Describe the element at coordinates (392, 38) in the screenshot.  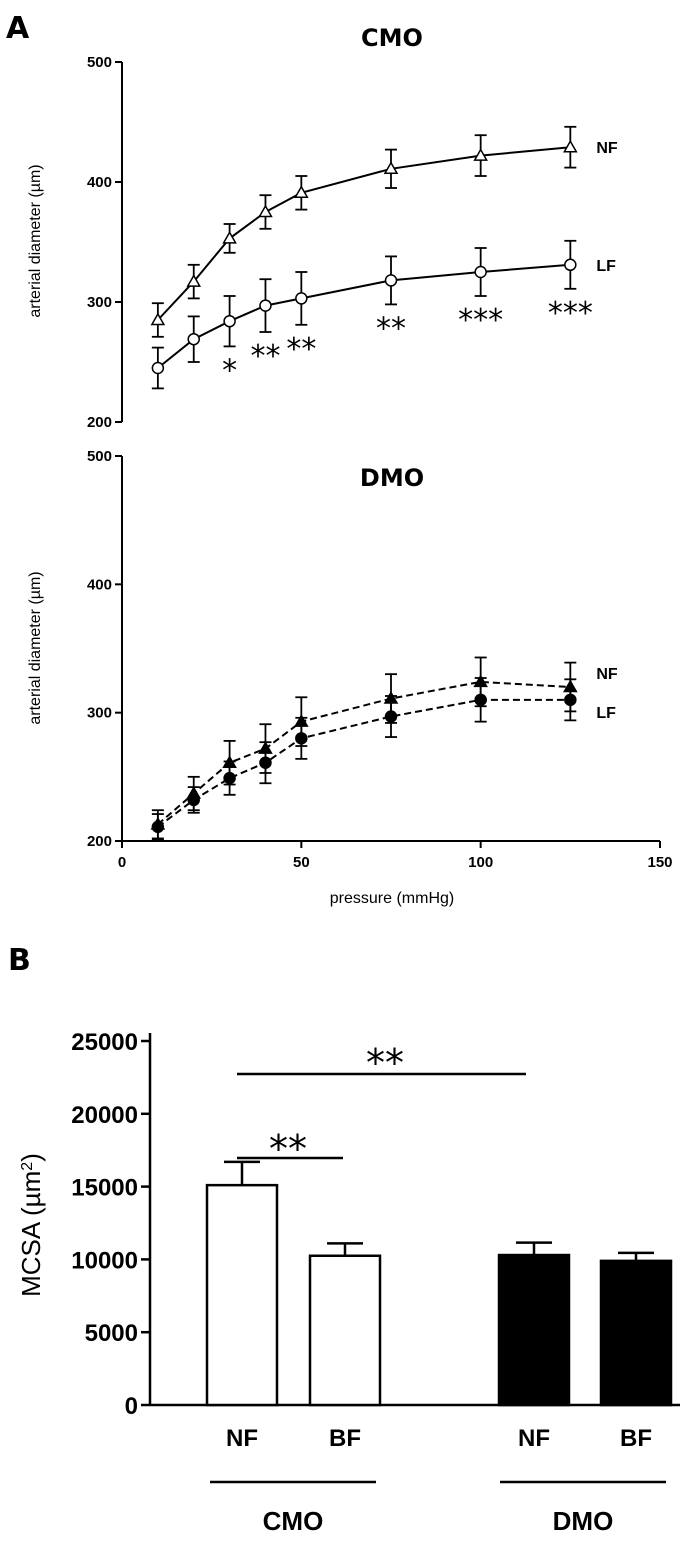
I see `cmo-chart-title: CMO` at that location.